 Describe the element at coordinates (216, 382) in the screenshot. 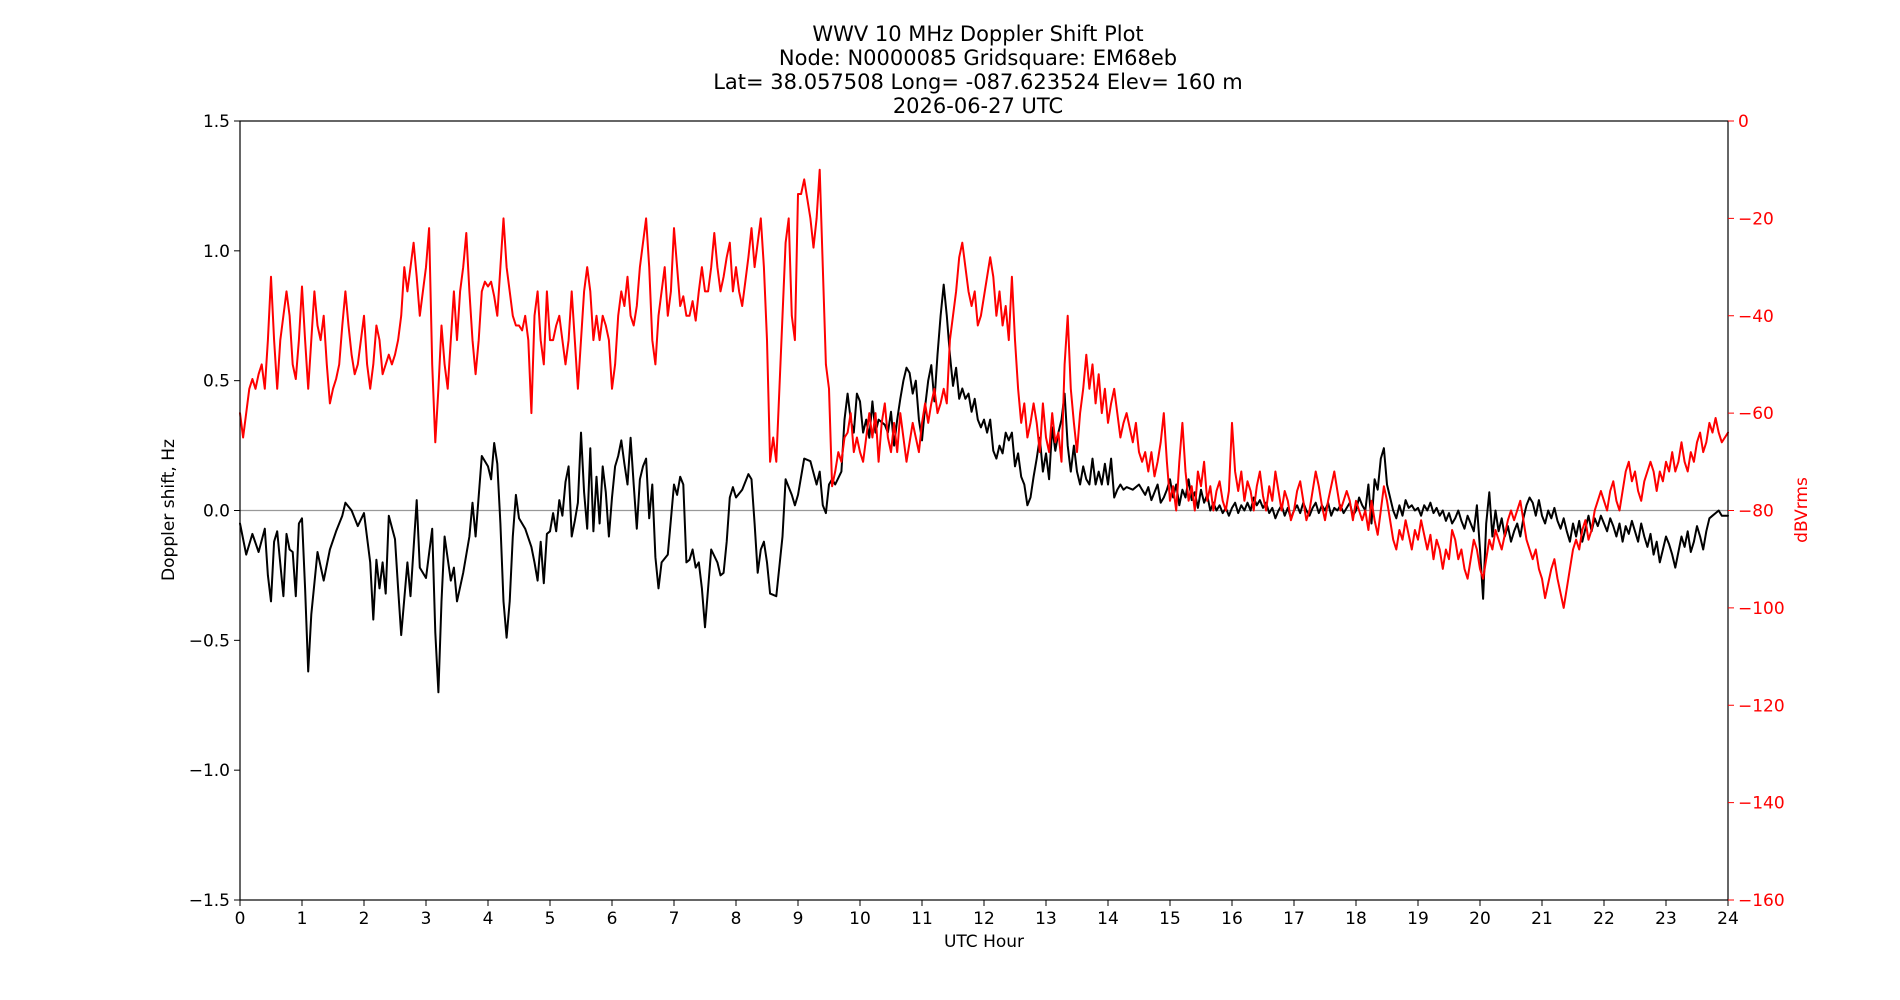

I see `left-y-tick-label: 0.5` at that location.